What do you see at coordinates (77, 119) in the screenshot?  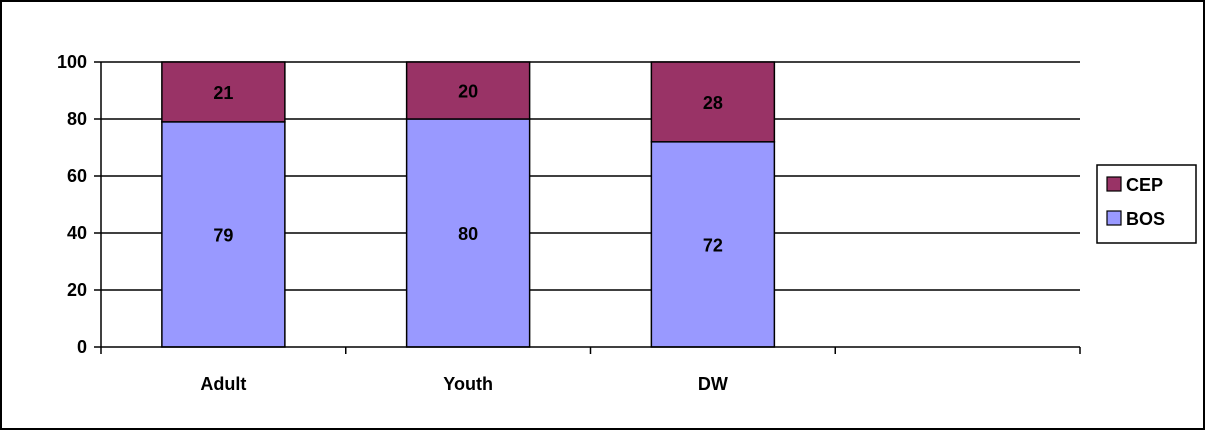 I see `y-tick-label: 80` at bounding box center [77, 119].